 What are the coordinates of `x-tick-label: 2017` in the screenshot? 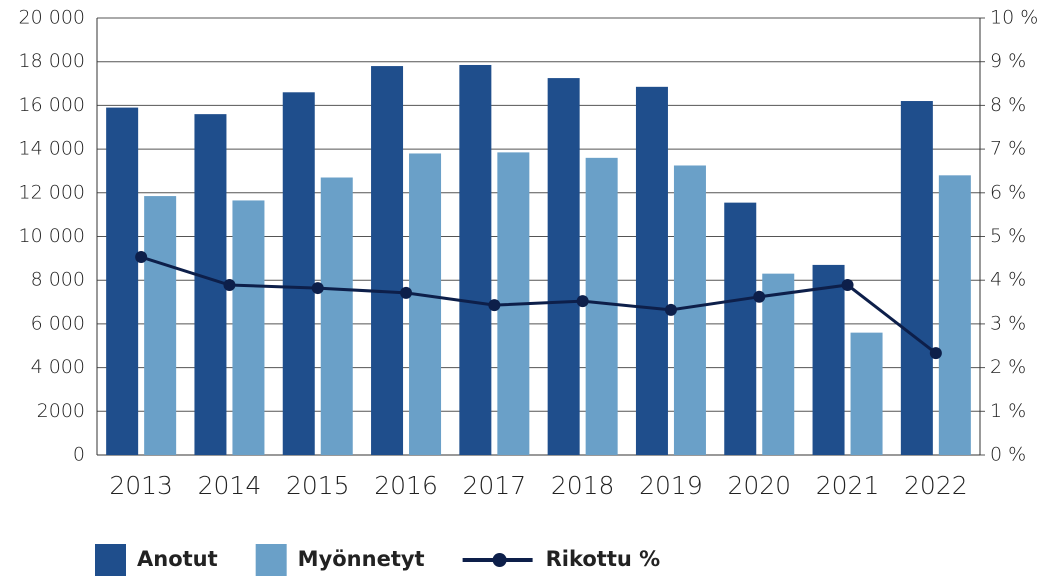 It's located at (495, 485).